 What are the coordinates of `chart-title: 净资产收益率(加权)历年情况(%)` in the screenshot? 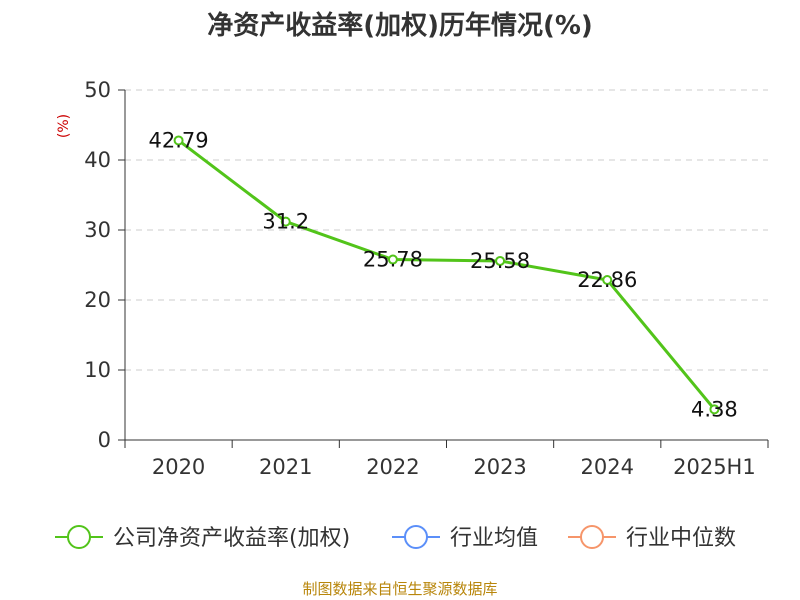 It's located at (400, 25).